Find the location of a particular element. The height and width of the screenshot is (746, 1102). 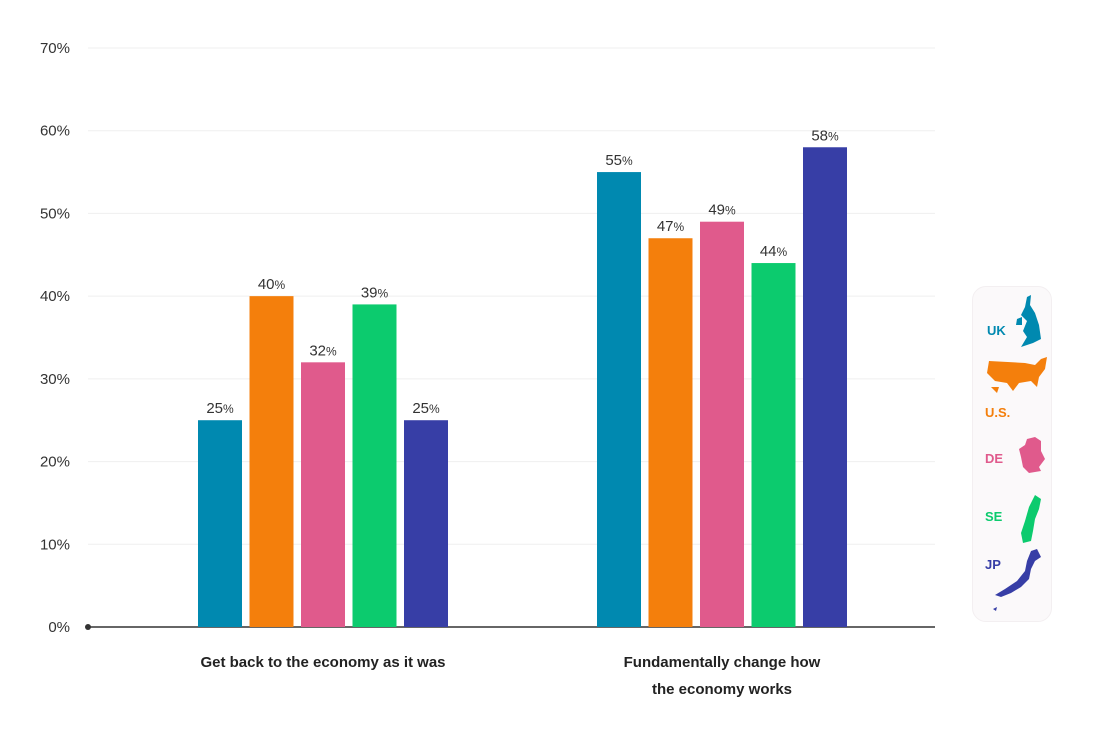

data-label: 47% is located at coordinates (671, 226).